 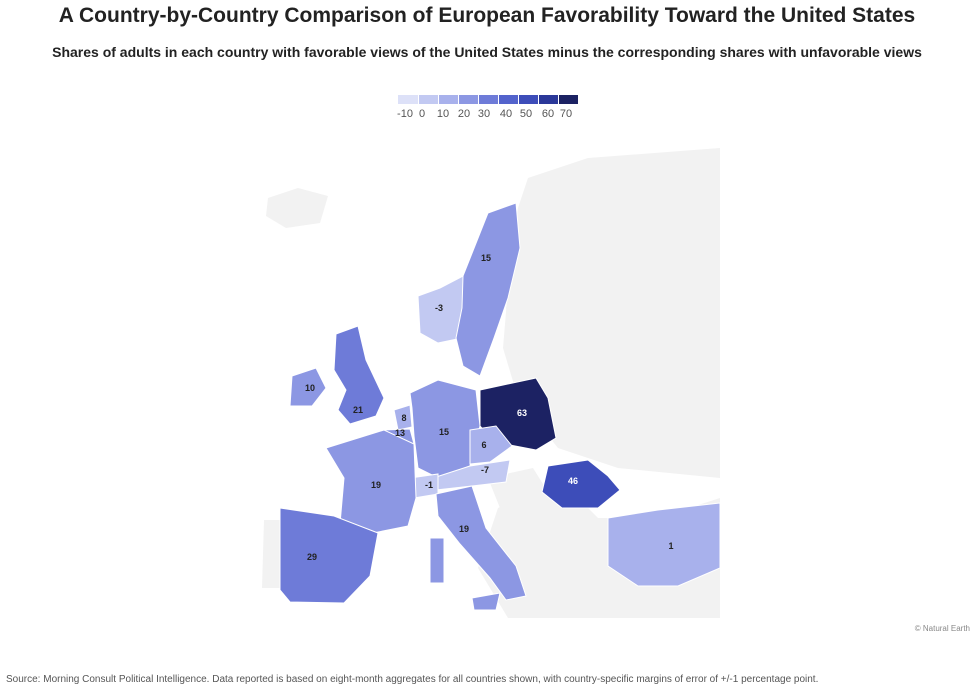 I want to click on background-land-iceland, so click(x=297, y=208).